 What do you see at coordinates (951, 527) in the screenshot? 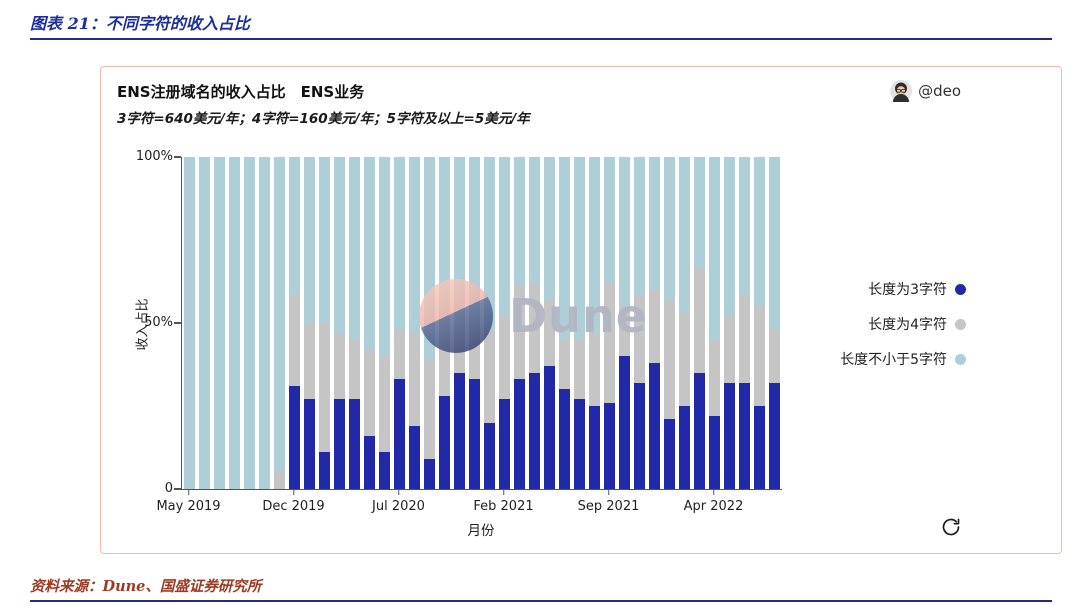
I see `refresh-button` at bounding box center [951, 527].